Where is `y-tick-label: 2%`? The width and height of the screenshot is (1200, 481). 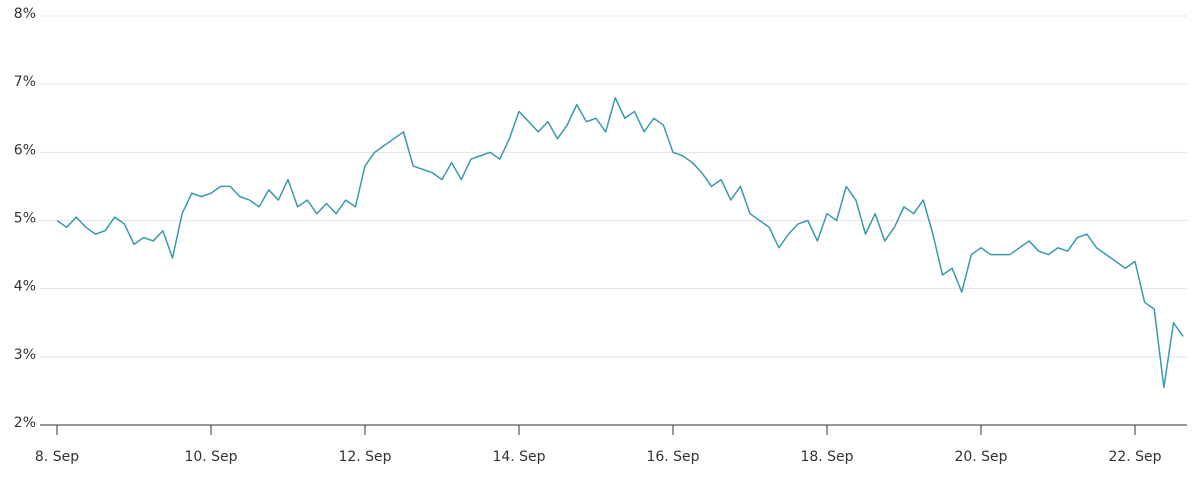 y-tick-label: 2% is located at coordinates (25, 423).